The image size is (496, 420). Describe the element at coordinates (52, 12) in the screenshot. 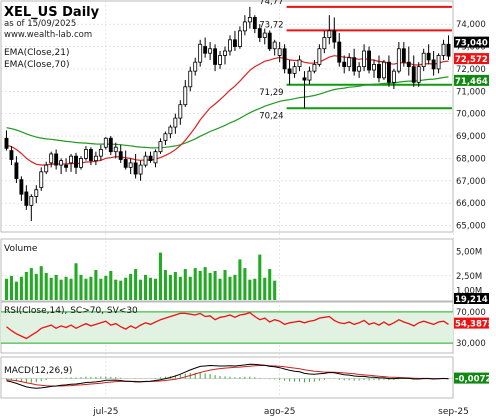

I see `chart-title: XEL_US Daily` at that location.